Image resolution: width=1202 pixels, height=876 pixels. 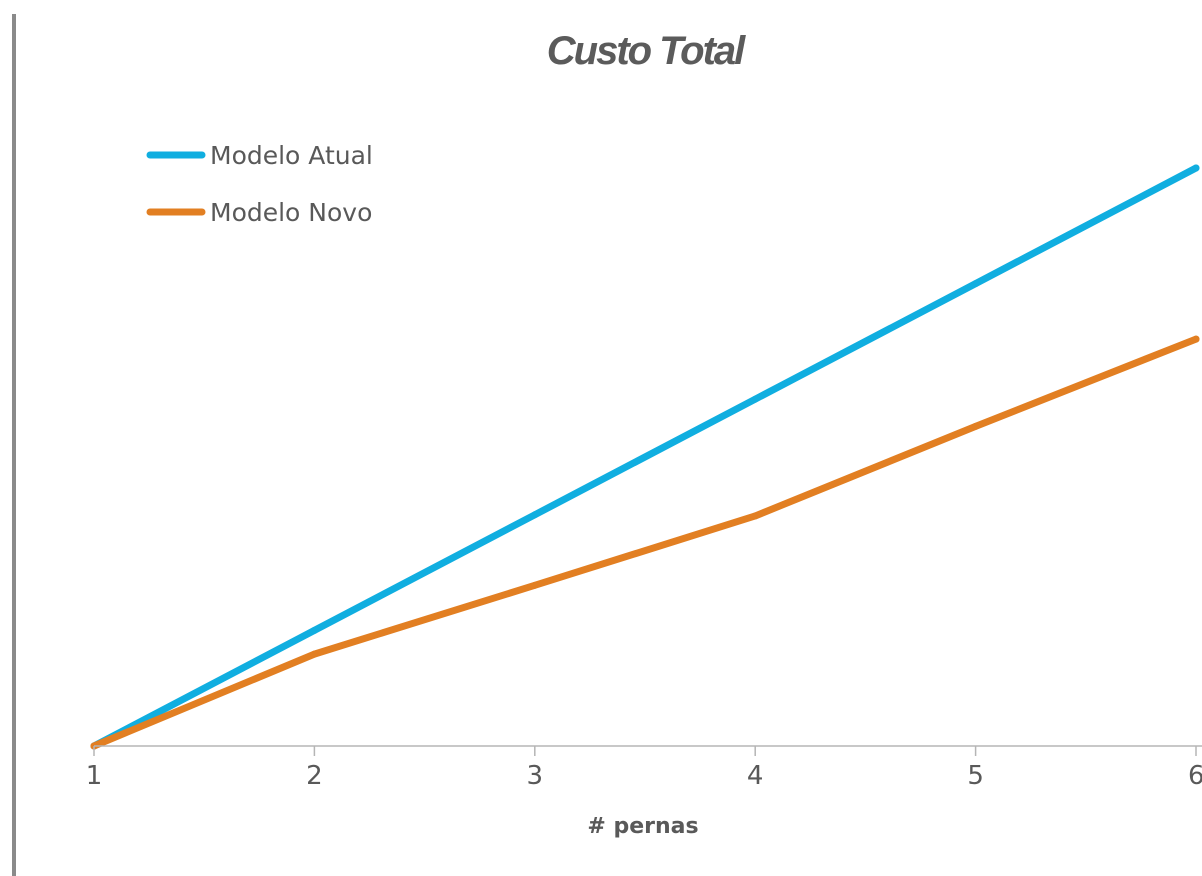 What do you see at coordinates (1195, 776) in the screenshot?
I see `x-tick-label-6: 6` at bounding box center [1195, 776].